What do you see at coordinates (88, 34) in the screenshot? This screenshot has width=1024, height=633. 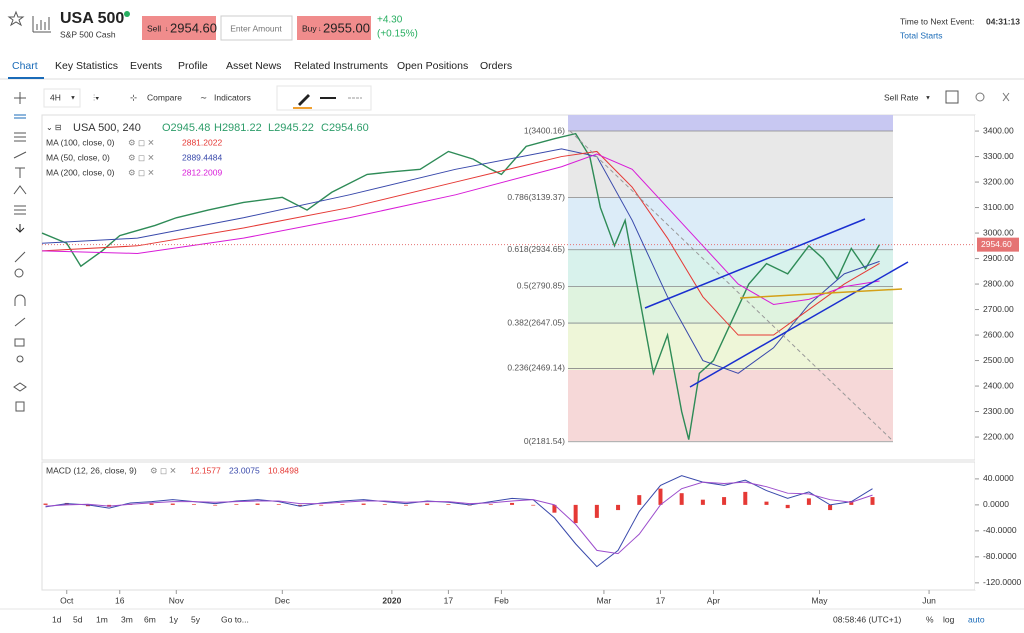 I see `subtitle: S&P 500 Cash` at bounding box center [88, 34].